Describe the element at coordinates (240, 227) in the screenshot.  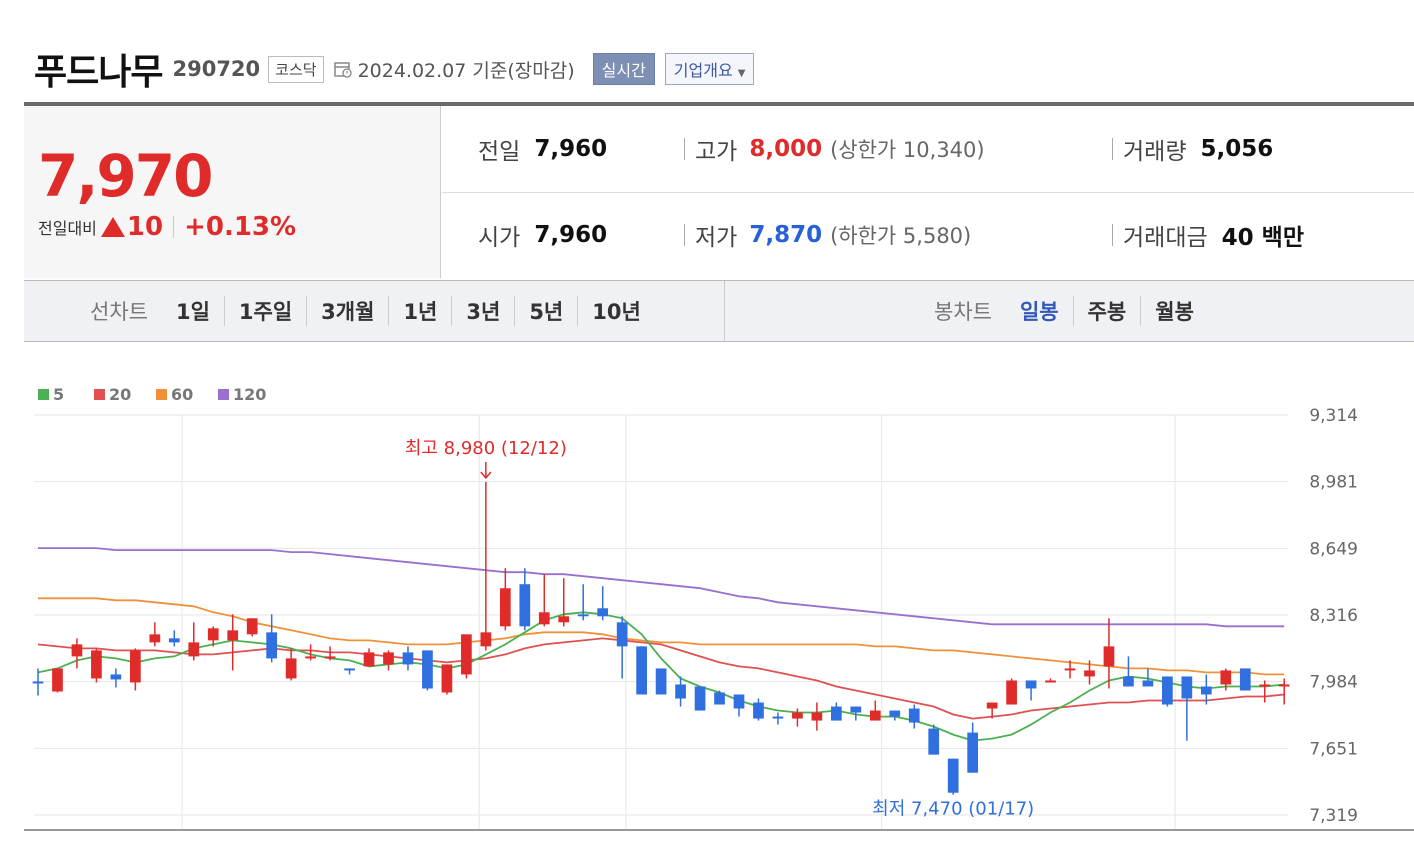
I see `change-percent: +0.13%` at that location.